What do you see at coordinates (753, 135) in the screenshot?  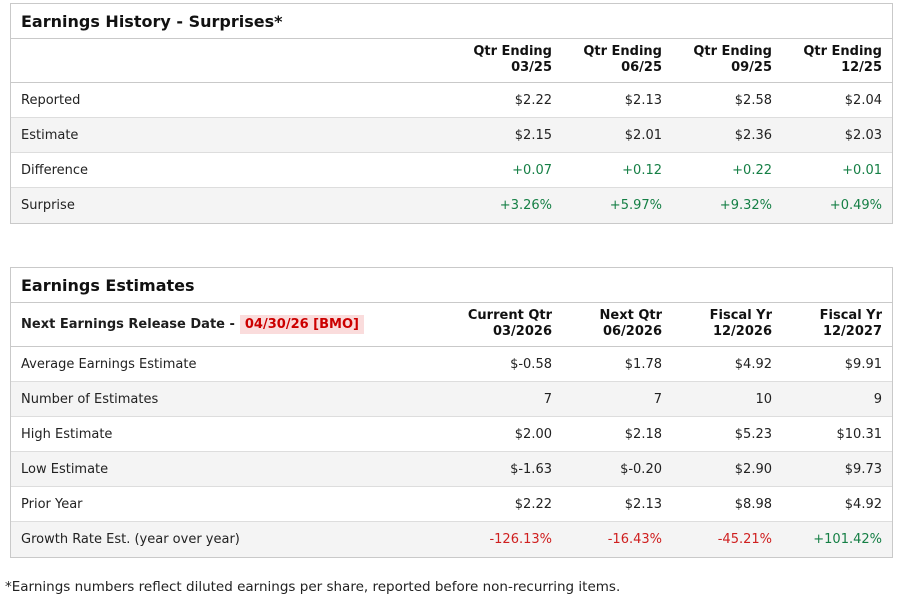 I see `cell-value: $2.36` at bounding box center [753, 135].